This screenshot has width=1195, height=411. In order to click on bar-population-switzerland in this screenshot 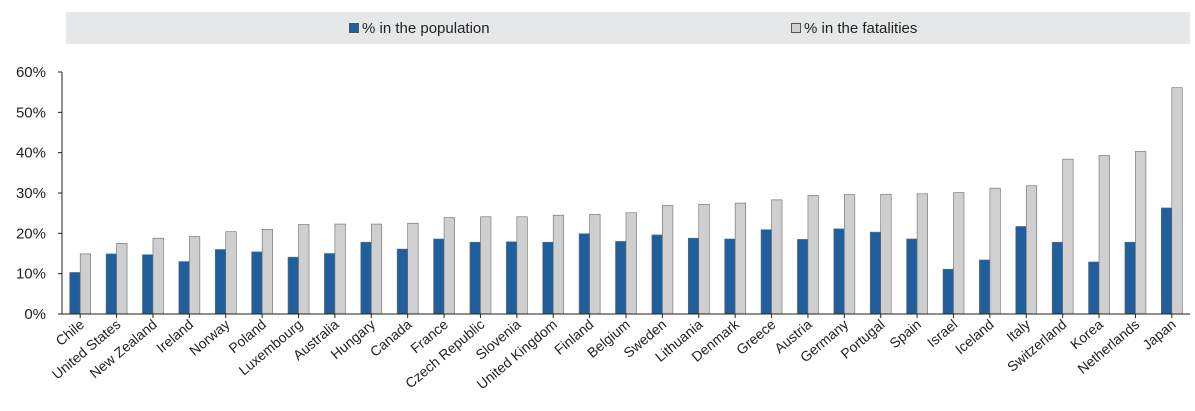, I will do `click(1057, 278)`.